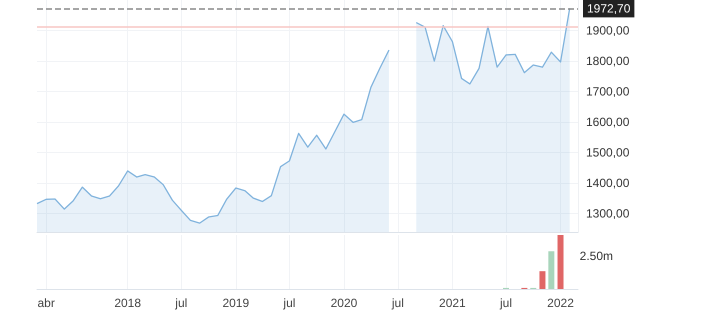  Describe the element at coordinates (608, 153) in the screenshot. I see `y-tick-label: 1500,00` at that location.